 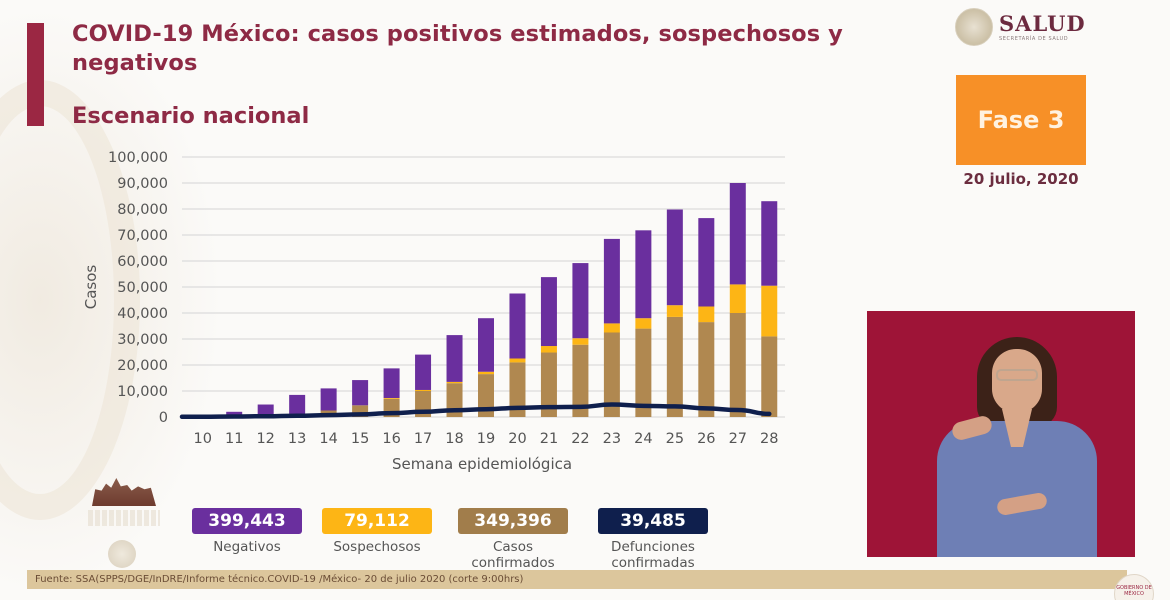 I want to click on x-tick-label: 20, so click(x=517, y=439).